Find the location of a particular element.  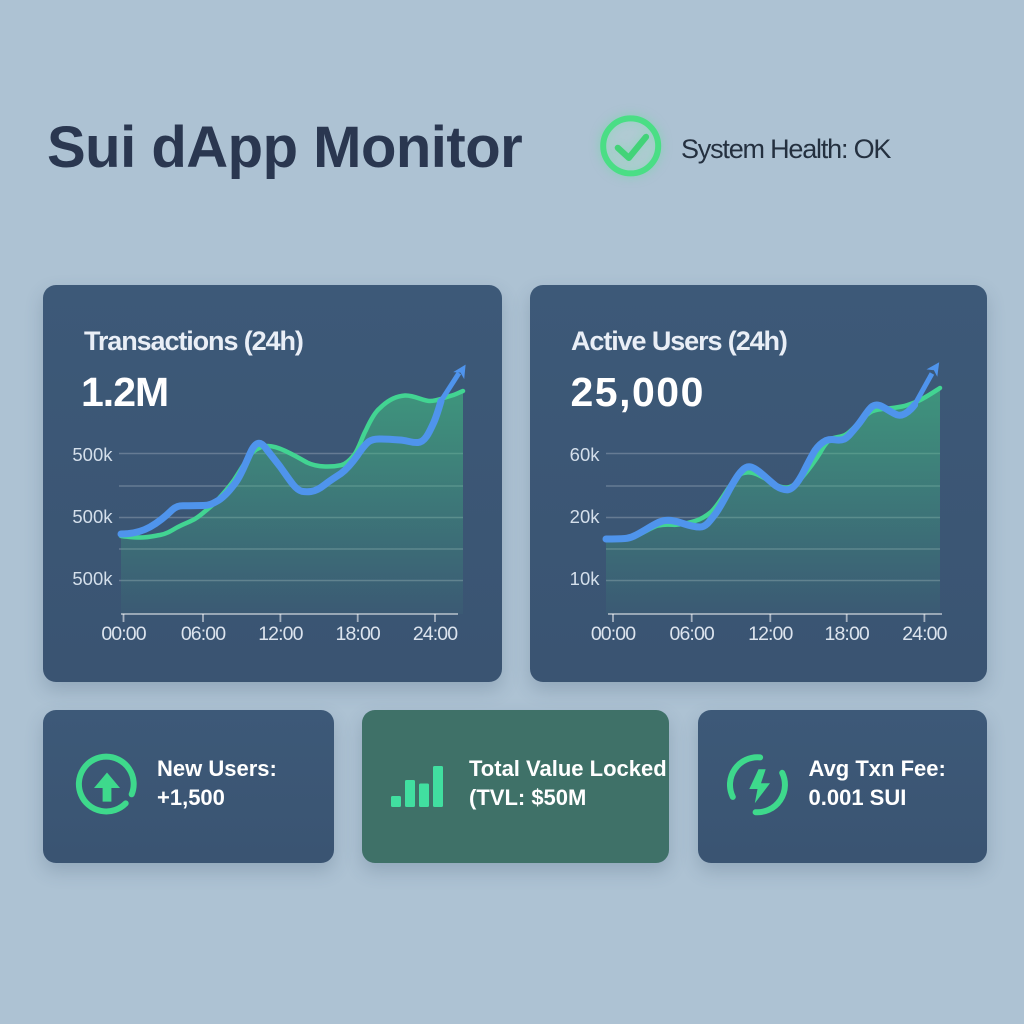

svg-text: 20k is located at coordinates (585, 516).